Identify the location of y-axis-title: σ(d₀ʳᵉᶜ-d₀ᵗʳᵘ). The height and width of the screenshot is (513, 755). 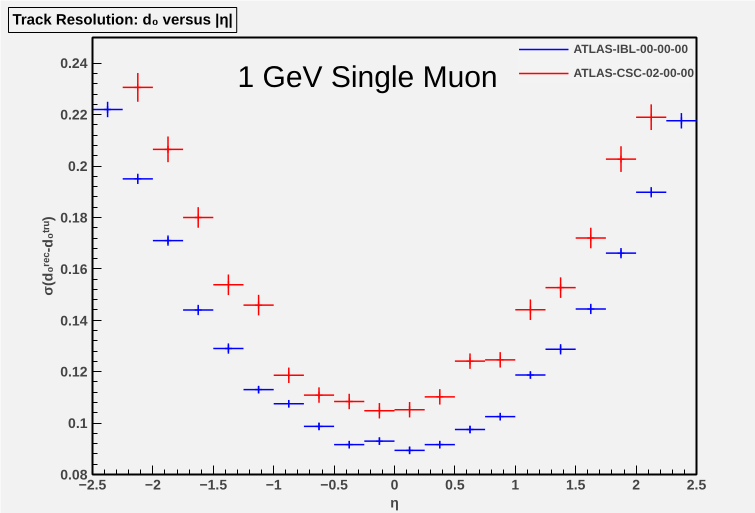
(47, 256).